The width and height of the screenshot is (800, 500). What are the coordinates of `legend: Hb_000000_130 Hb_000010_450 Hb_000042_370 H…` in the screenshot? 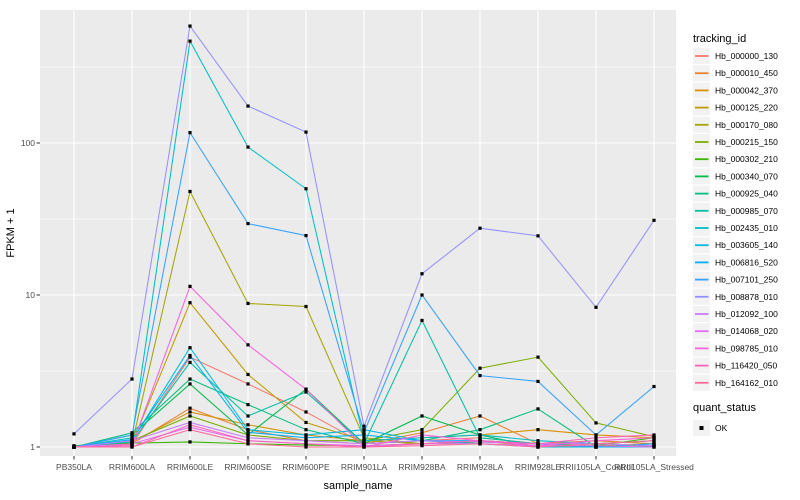 It's located at (735, 242).